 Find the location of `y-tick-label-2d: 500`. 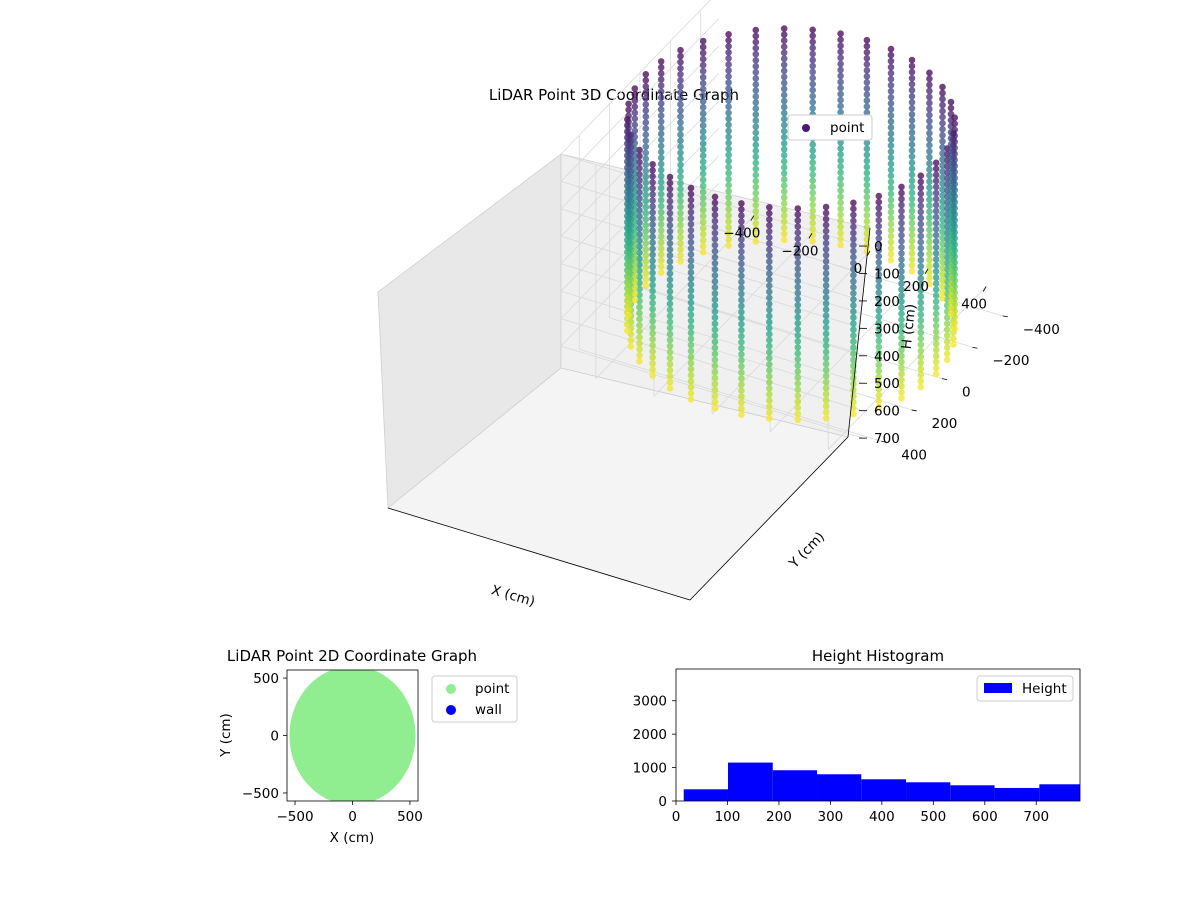

y-tick-label-2d: 500 is located at coordinates (266, 679).